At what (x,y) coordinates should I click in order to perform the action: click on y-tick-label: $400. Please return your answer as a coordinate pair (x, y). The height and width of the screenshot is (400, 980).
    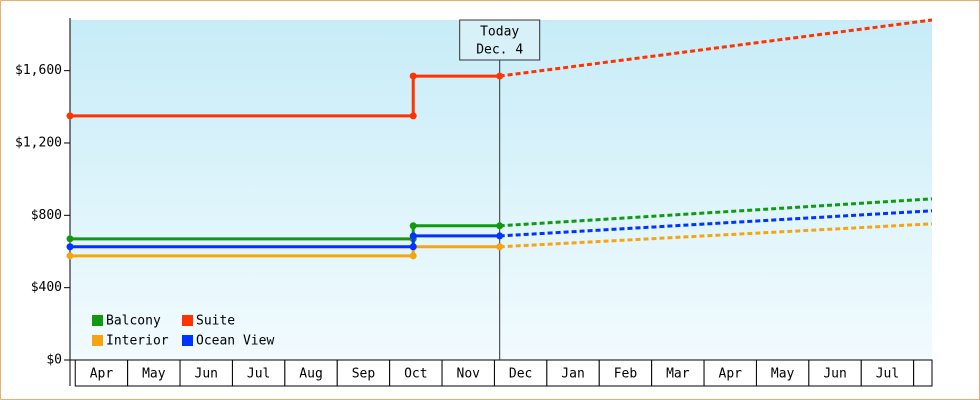
    Looking at the image, I should click on (46, 287).